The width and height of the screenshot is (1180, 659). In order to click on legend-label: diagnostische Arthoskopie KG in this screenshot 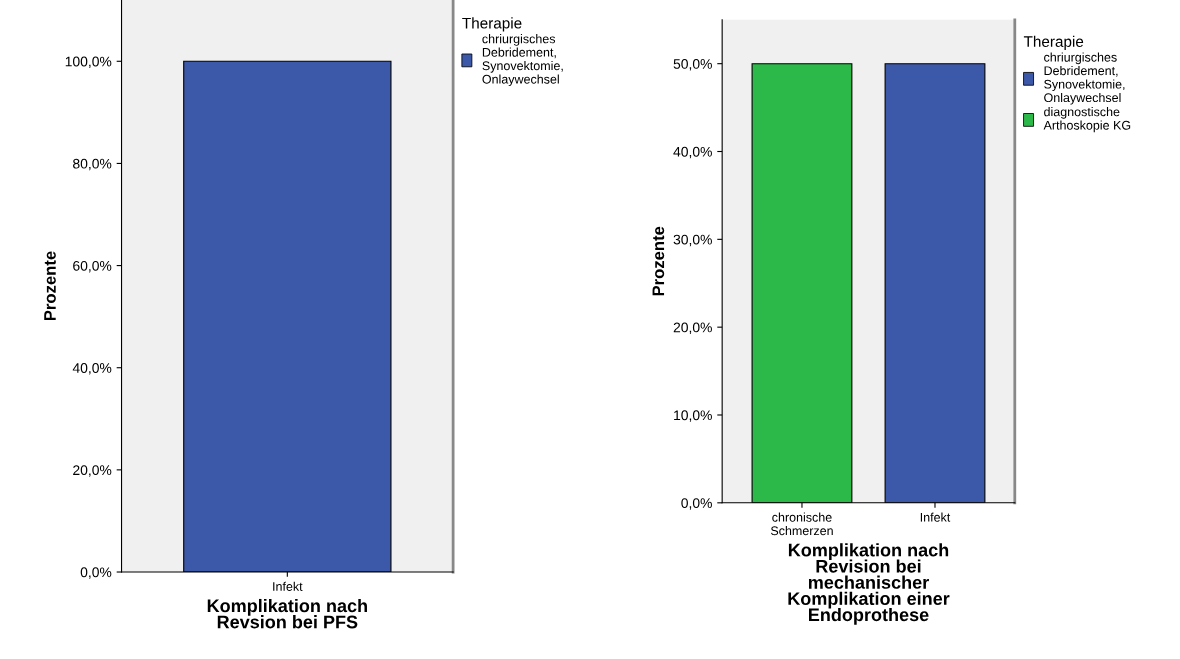, I will do `click(1087, 120)`.